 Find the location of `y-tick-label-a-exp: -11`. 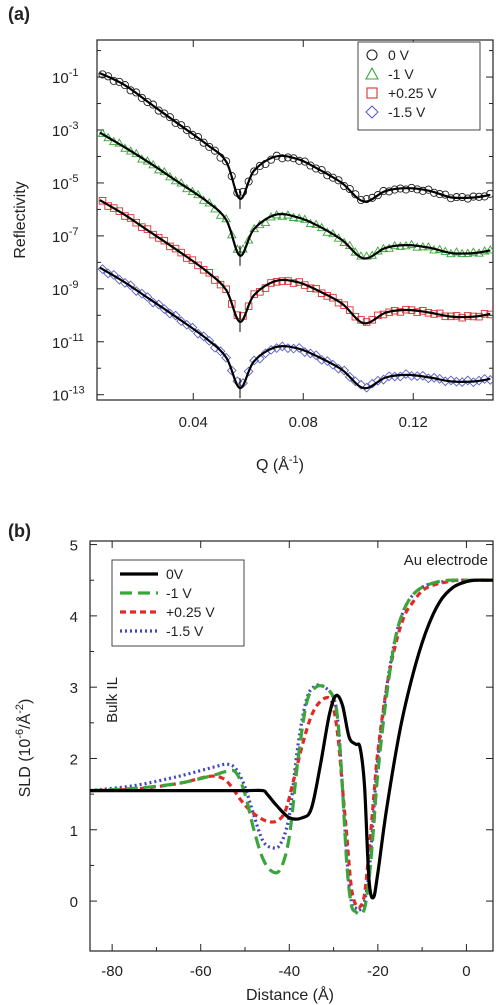

y-tick-label-a-exp: -11 is located at coordinates (76, 338).